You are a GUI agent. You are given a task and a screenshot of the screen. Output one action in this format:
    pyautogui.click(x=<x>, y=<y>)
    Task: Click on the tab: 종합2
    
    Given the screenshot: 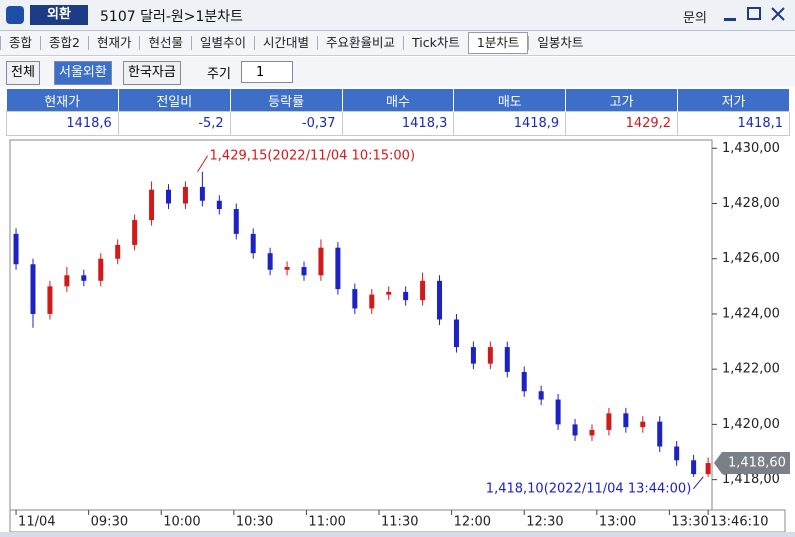 What is the action you would take?
    pyautogui.click(x=64, y=43)
    